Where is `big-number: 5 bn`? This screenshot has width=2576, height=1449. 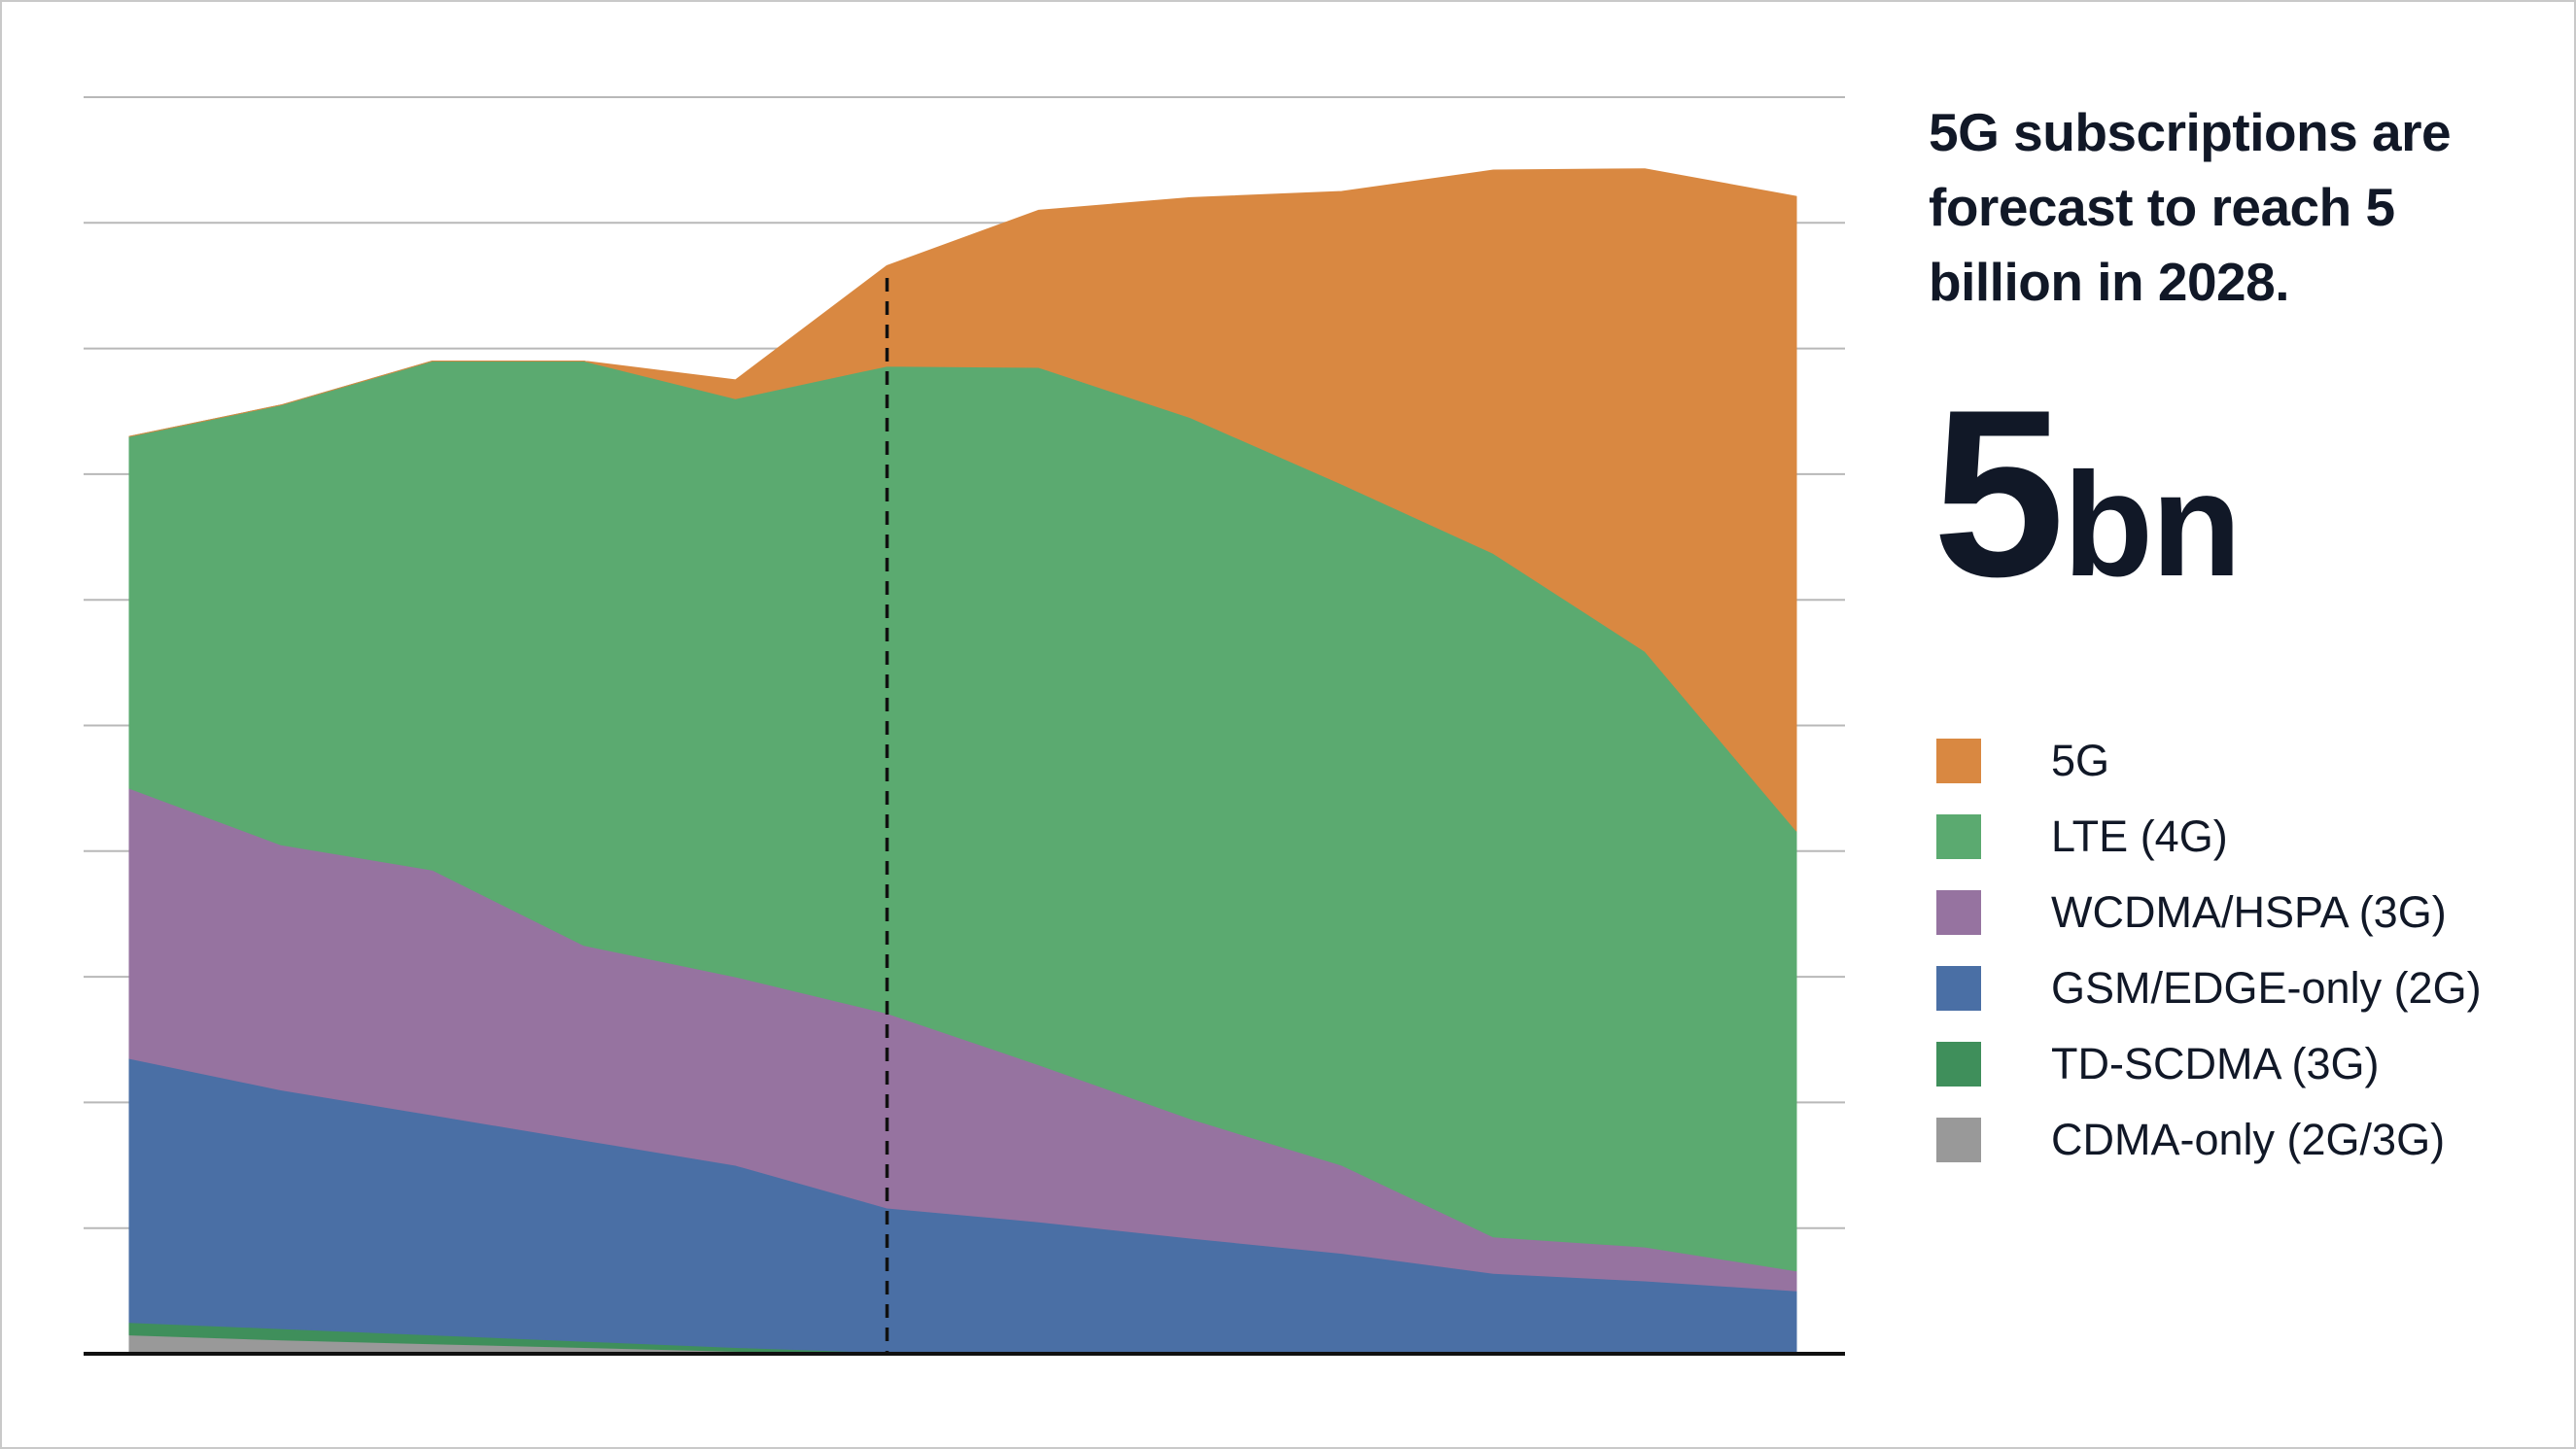
big-number: 5 bn is located at coordinates (2087, 493).